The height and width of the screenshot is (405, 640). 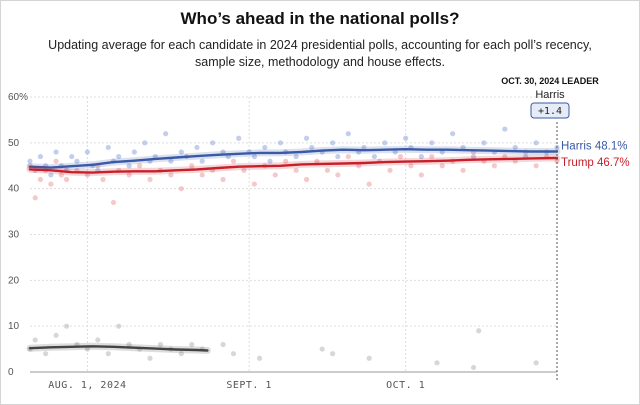 I want to click on y-tick-label: 40, so click(x=14, y=189).